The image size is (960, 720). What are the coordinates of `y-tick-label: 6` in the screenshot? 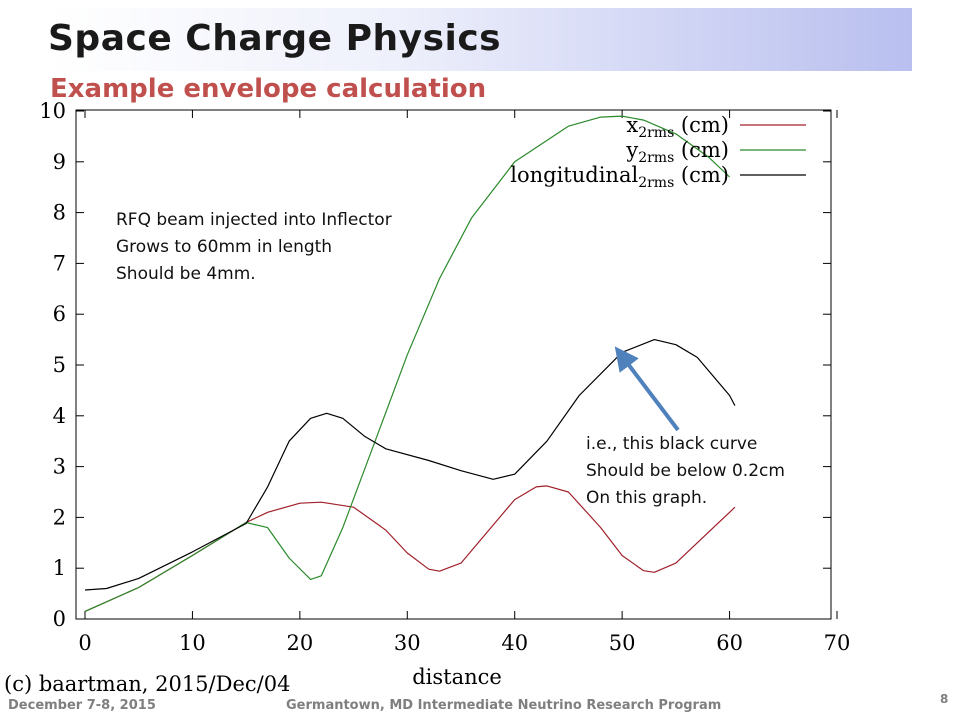 It's located at (59, 314).